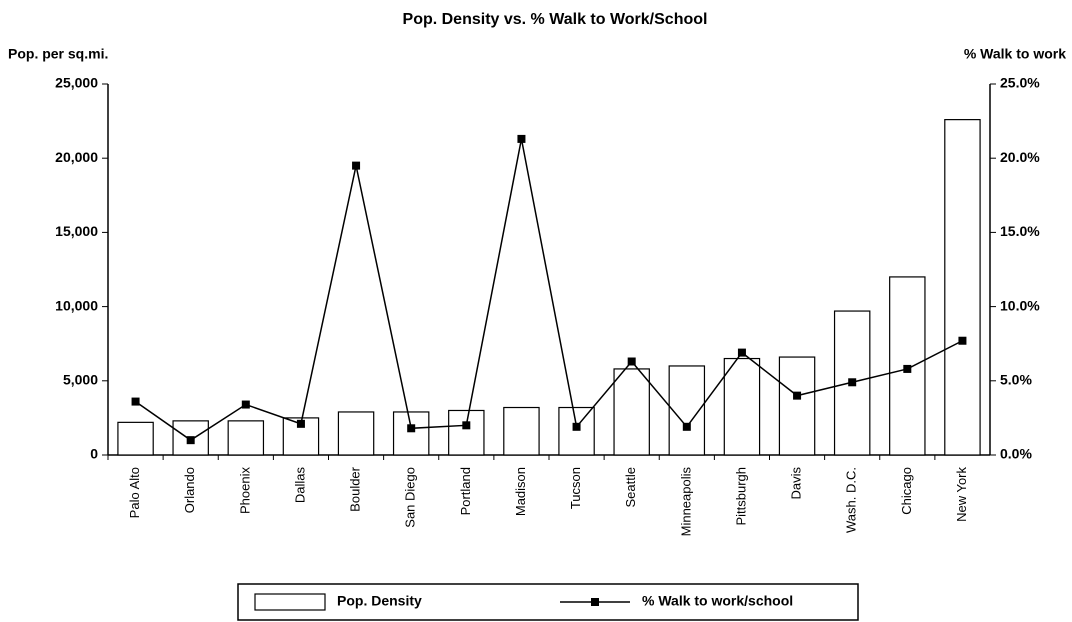 Image resolution: width=1072 pixels, height=622 pixels. What do you see at coordinates (717, 601) in the screenshot?
I see `legend-label: % Walk to work/school` at bounding box center [717, 601].